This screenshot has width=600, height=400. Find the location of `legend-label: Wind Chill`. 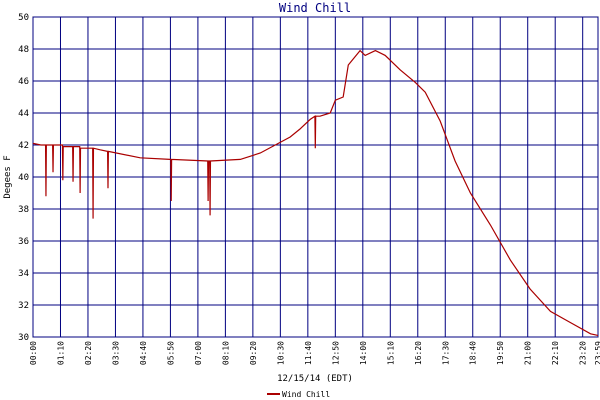

legend-label: Wind Chill is located at coordinates (306, 394).